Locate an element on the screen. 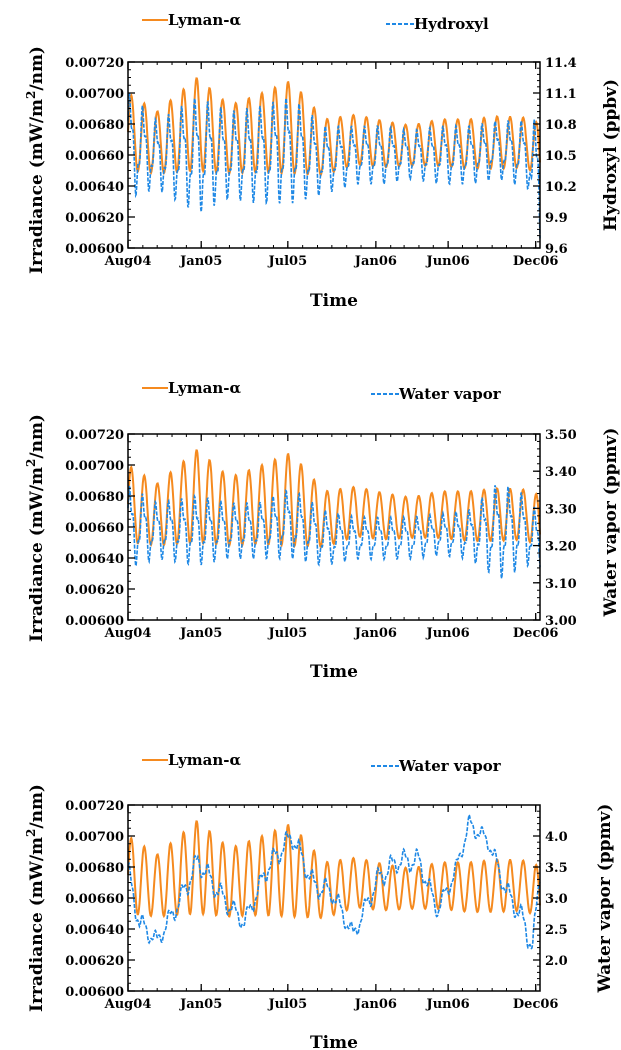  y-right-tick-label: 9.9 is located at coordinates (556, 218).